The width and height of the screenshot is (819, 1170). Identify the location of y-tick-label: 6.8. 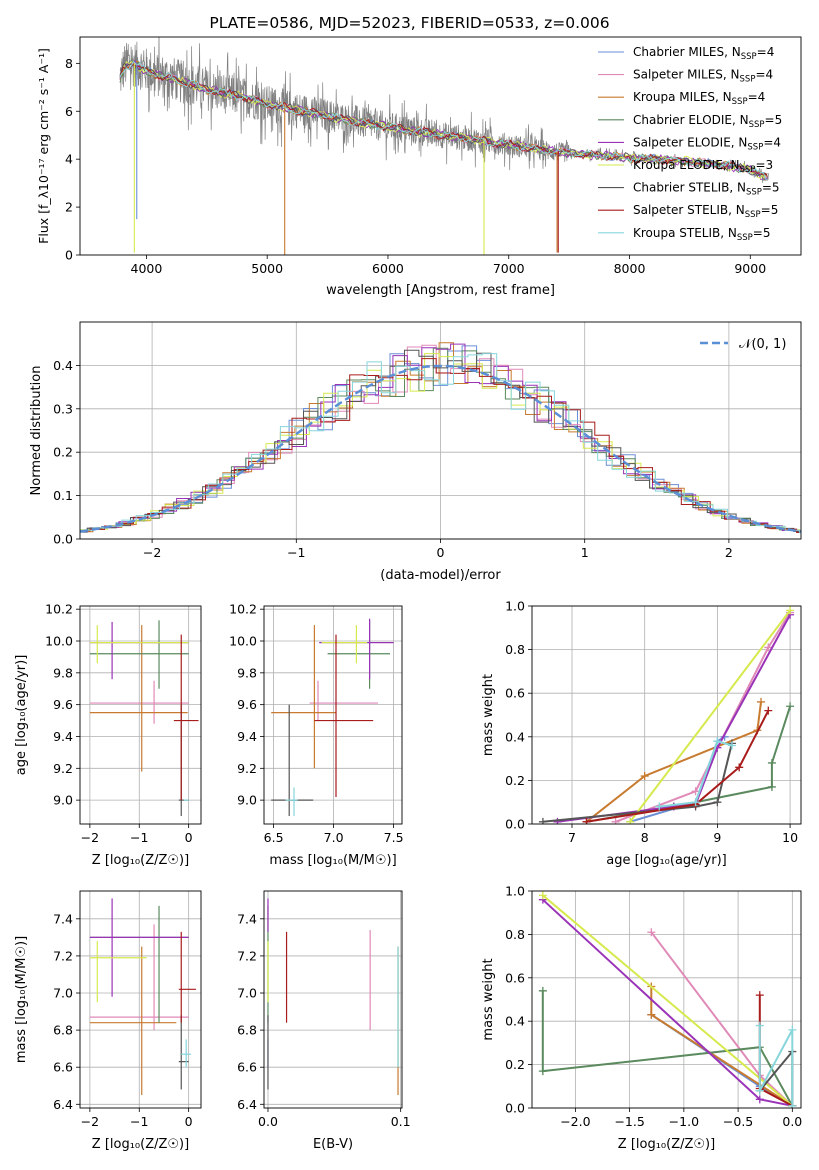
(63, 1030).